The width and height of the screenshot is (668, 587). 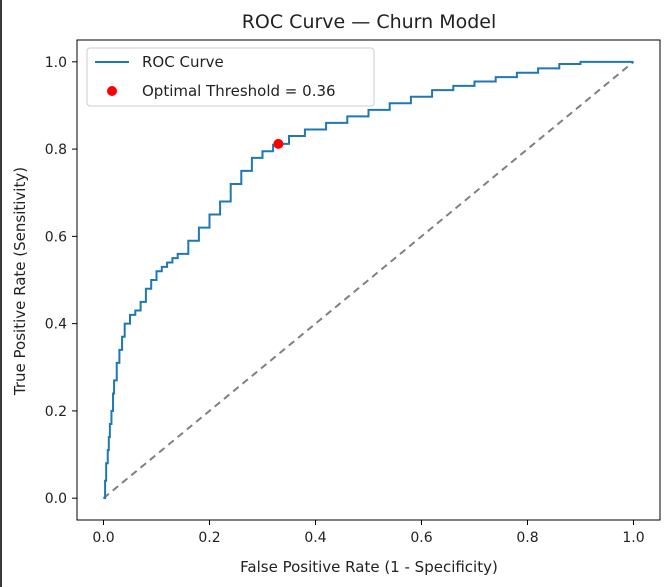 What do you see at coordinates (56, 63) in the screenshot?
I see `y-tick-label: 1.0` at bounding box center [56, 63].